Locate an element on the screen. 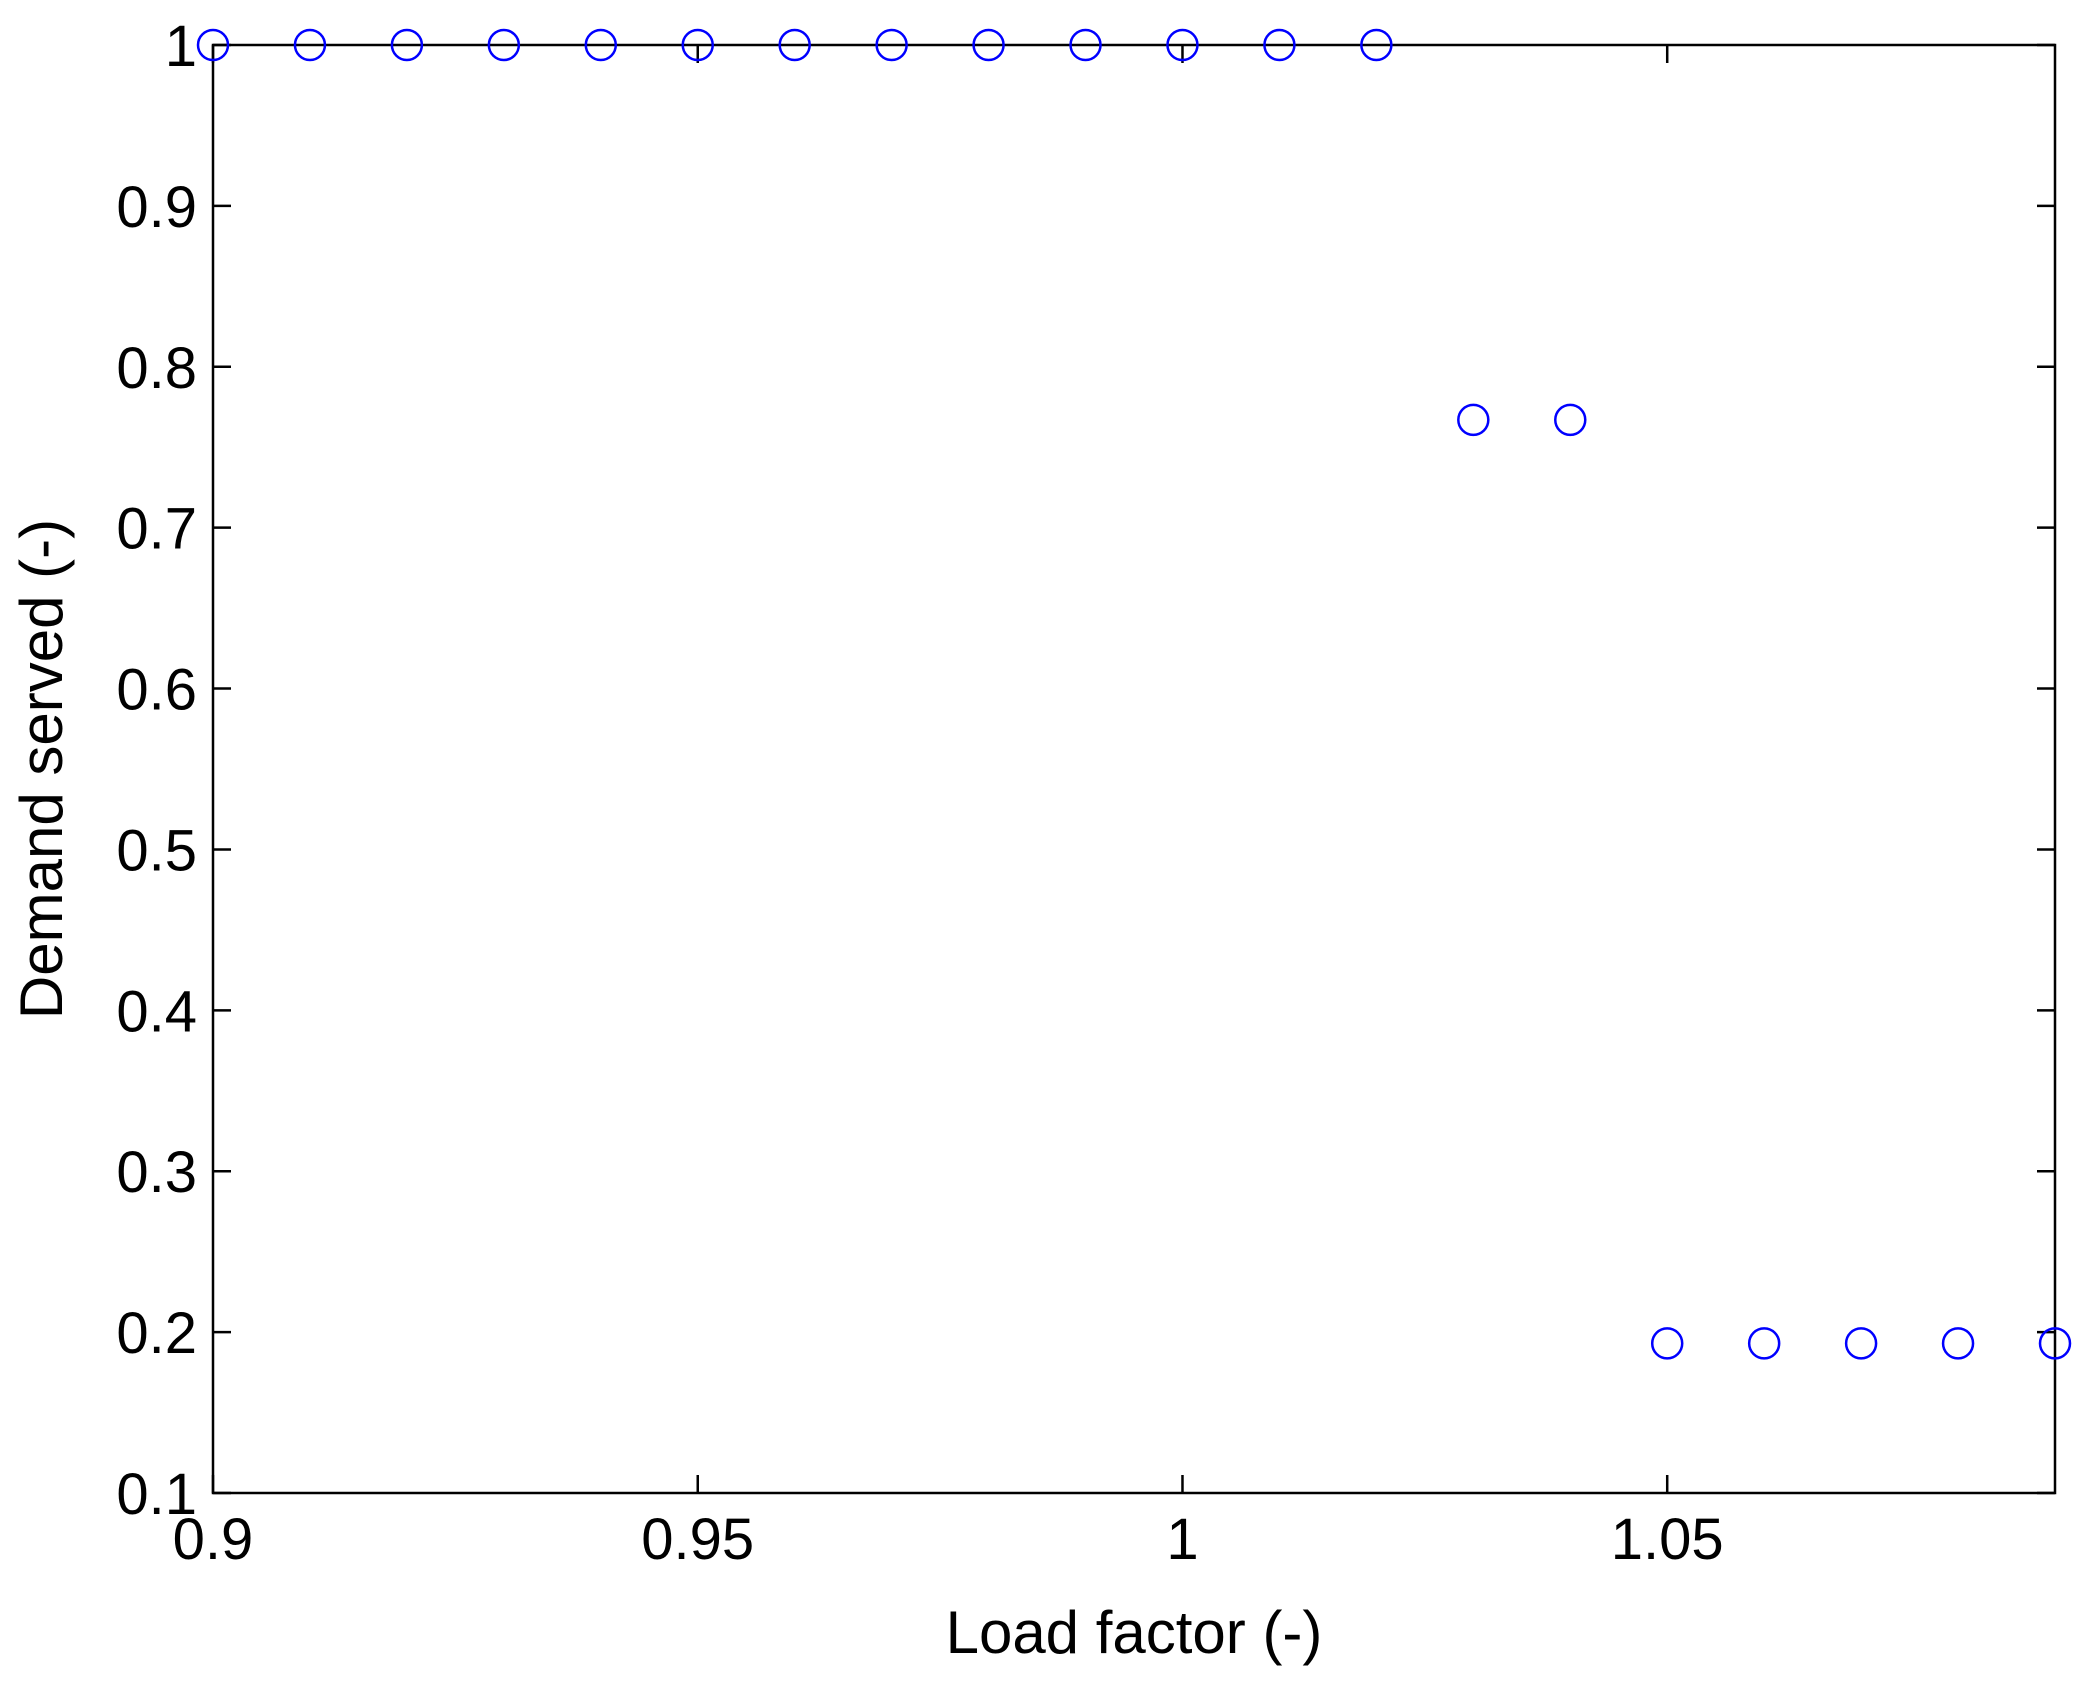 This screenshot has height=1683, width=2082. x-tick-label: 0.9 is located at coordinates (213, 1539).